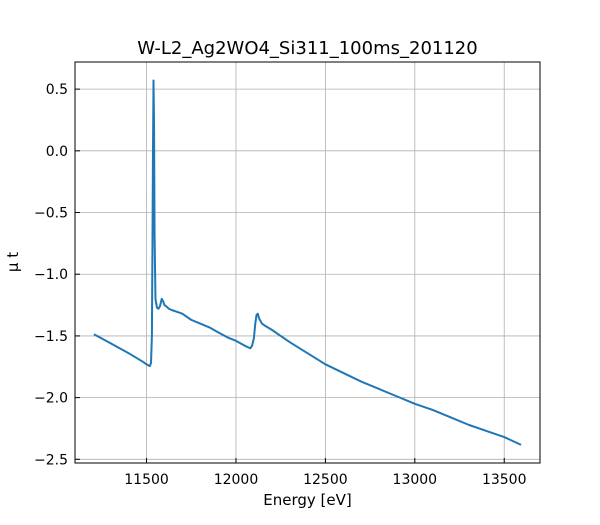 This screenshot has height=525, width=600. Describe the element at coordinates (146, 480) in the screenshot. I see `x-tick-label: 11500` at that location.